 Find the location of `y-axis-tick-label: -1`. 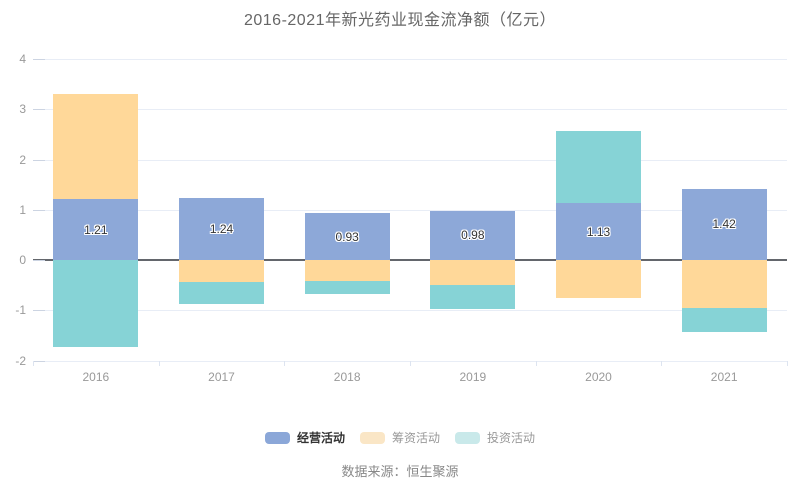

y-axis-tick-label: -1 is located at coordinates (20, 310).